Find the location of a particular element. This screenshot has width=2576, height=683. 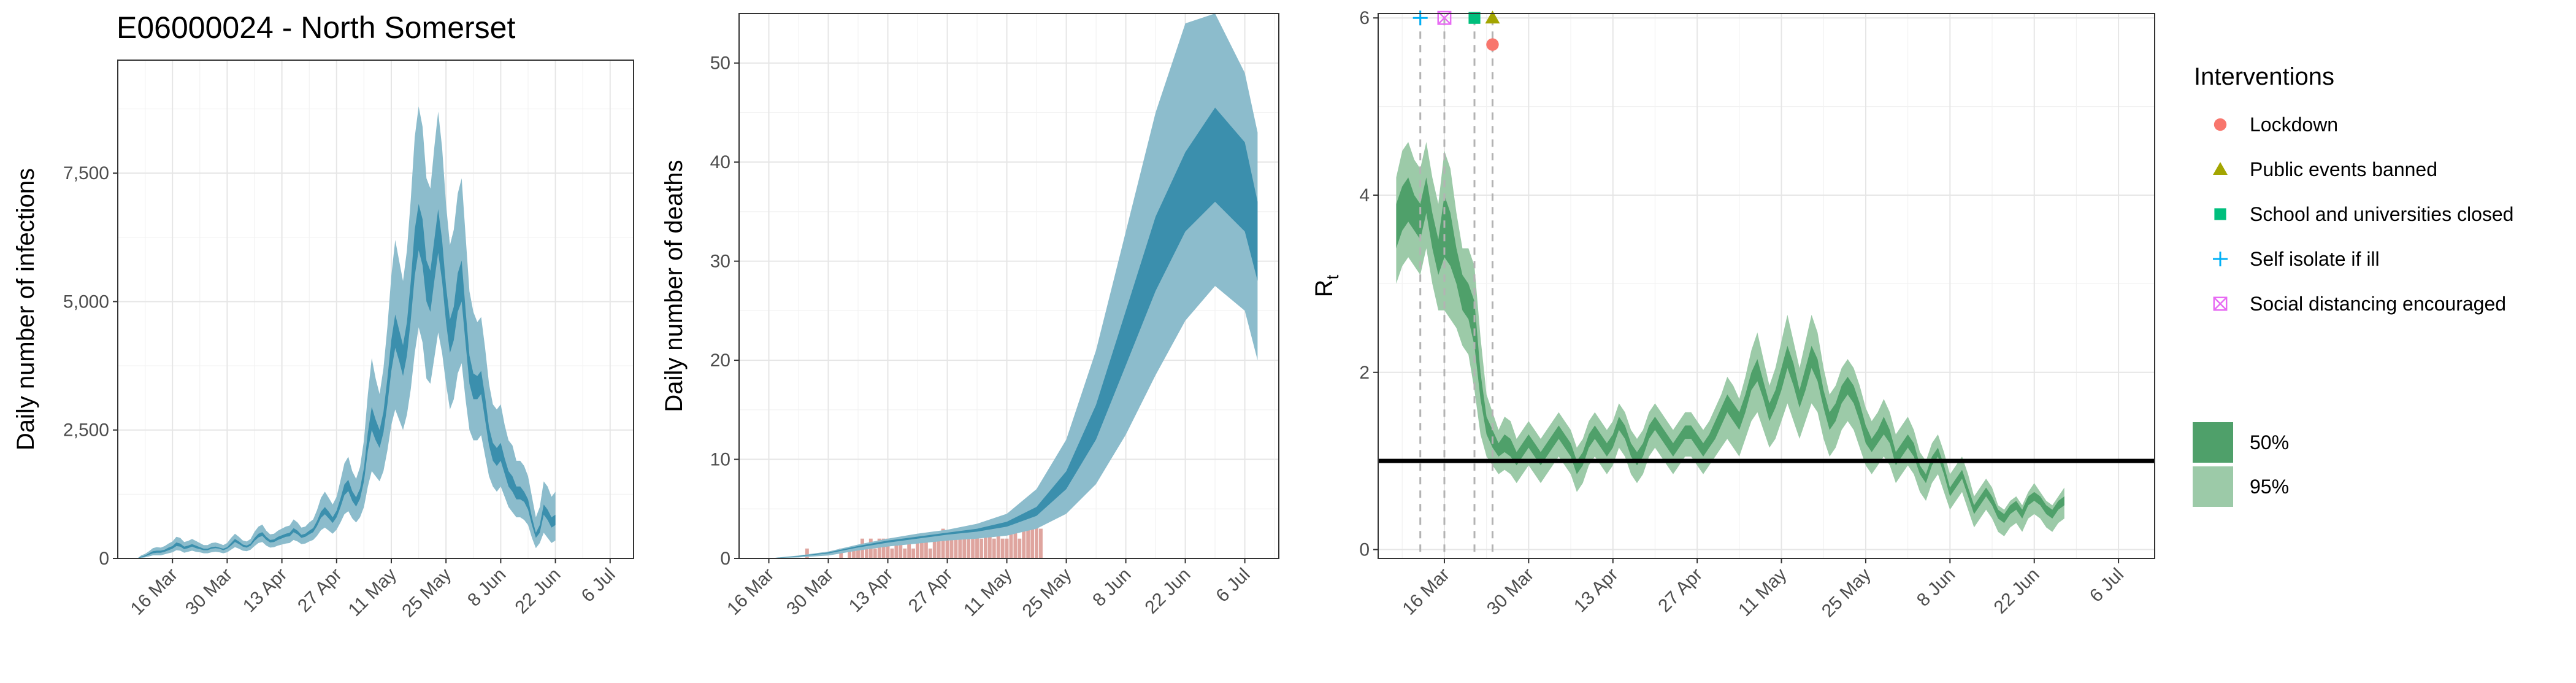

grid is located at coordinates (376, 309).